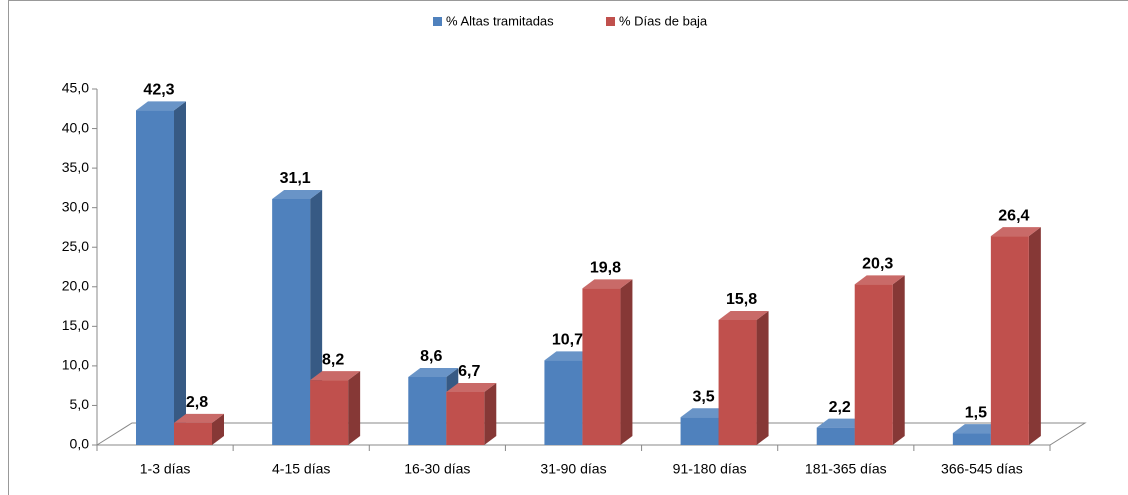 The width and height of the screenshot is (1128, 495). I want to click on data-label: 2,8, so click(197, 402).